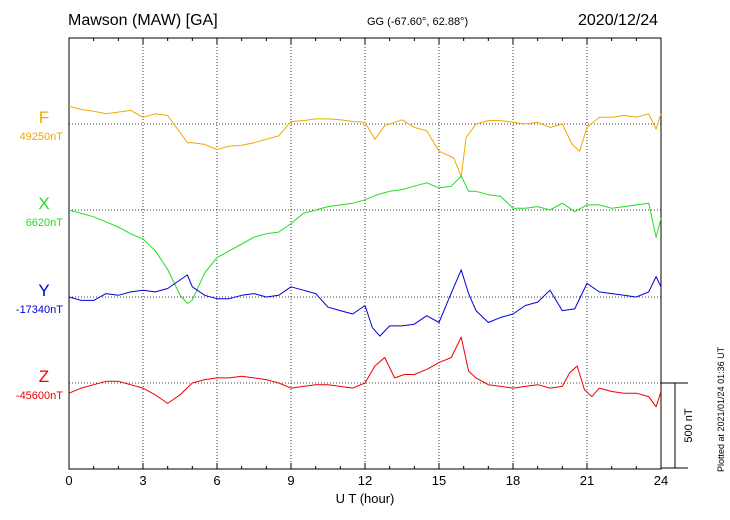 This screenshot has height=520, width=730. I want to click on x-axis-label: U T (hour), so click(365, 498).